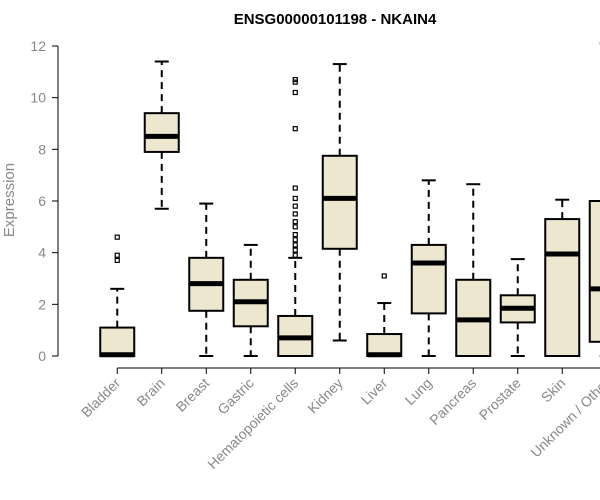  Describe the element at coordinates (42, 356) in the screenshot. I see `y-tick-label: 0` at that location.